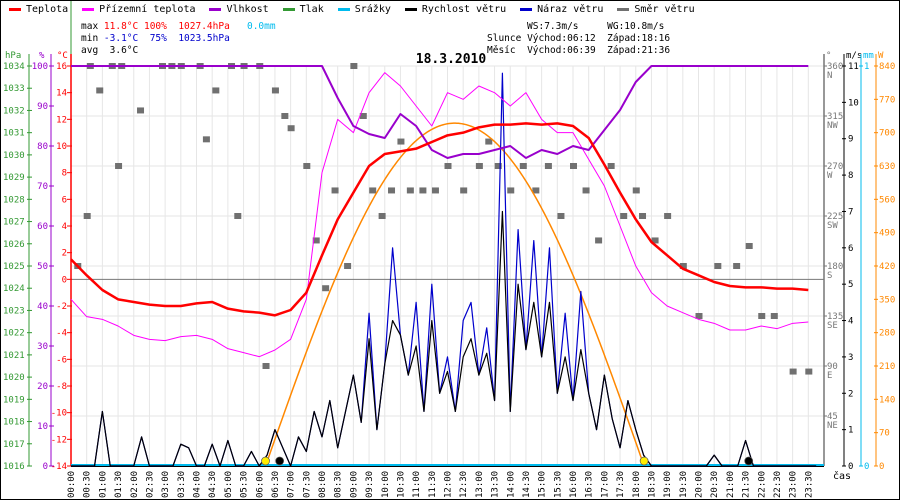 This screenshot has height=501, width=900. Describe the element at coordinates (553, 26) in the screenshot. I see `wind-speed-max: WS:7.3m/s` at that location.